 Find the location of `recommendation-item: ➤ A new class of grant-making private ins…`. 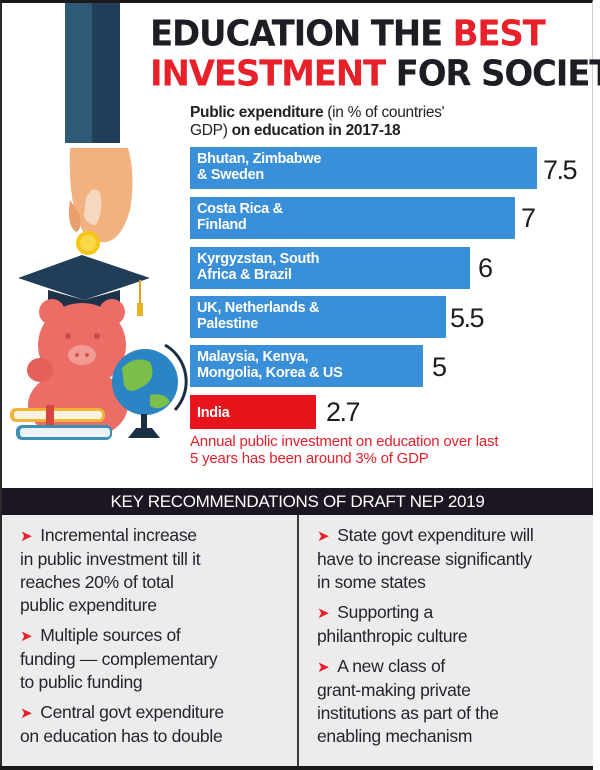

recommendation-item: ➤ A new class of grant-making private ins… is located at coordinates (455, 701).